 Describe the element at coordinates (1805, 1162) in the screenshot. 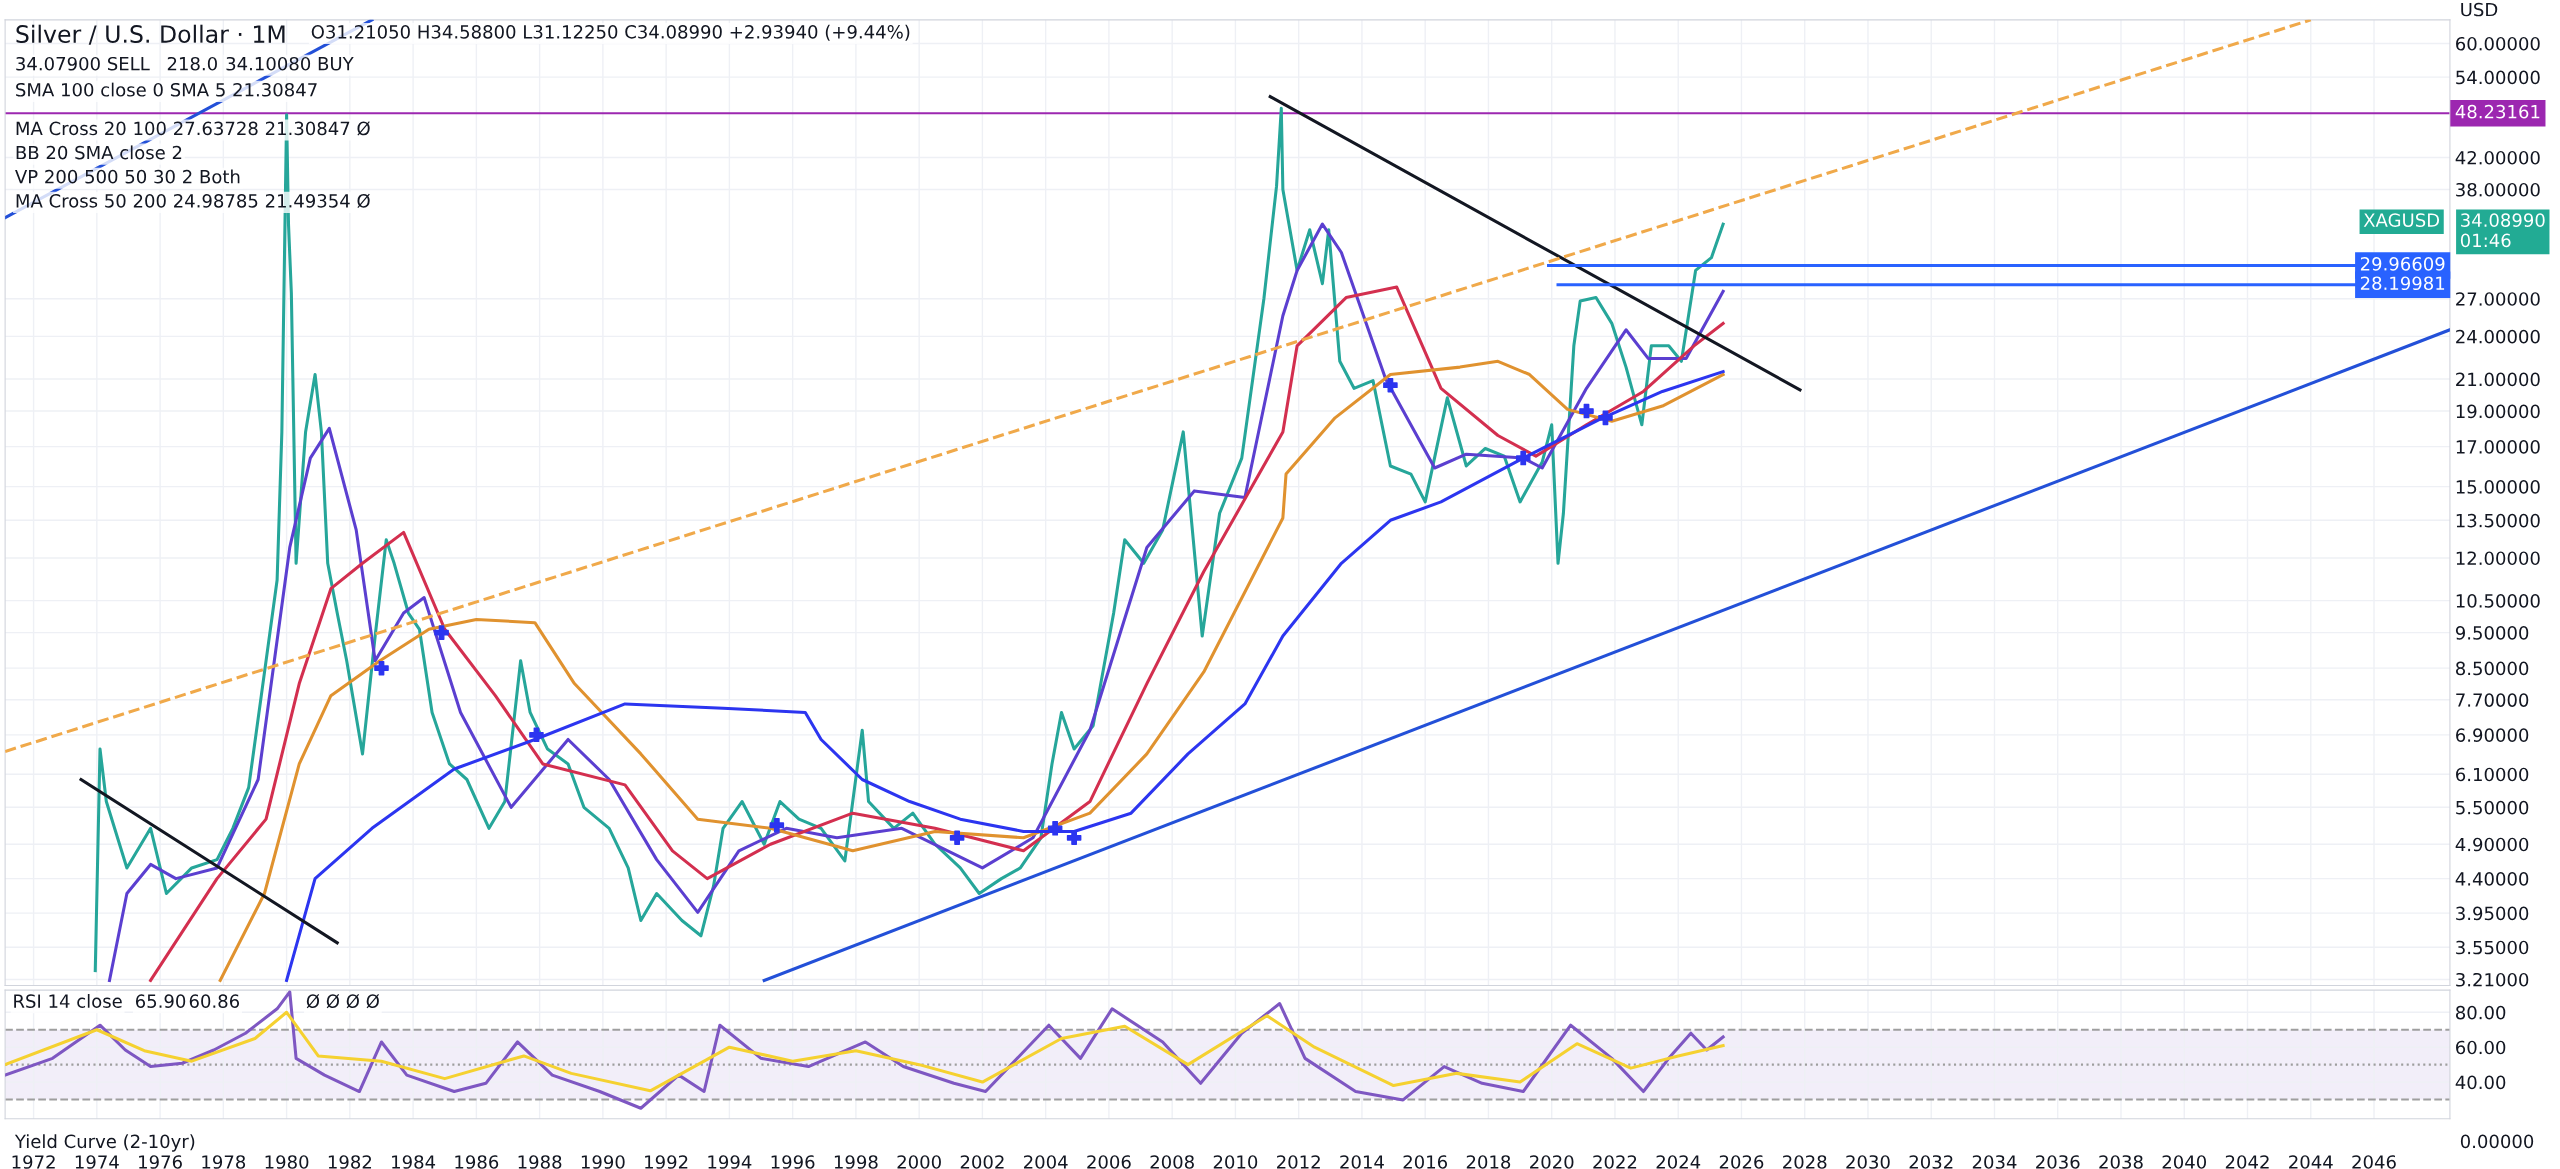

I see `x-tick-label: 2028` at that location.